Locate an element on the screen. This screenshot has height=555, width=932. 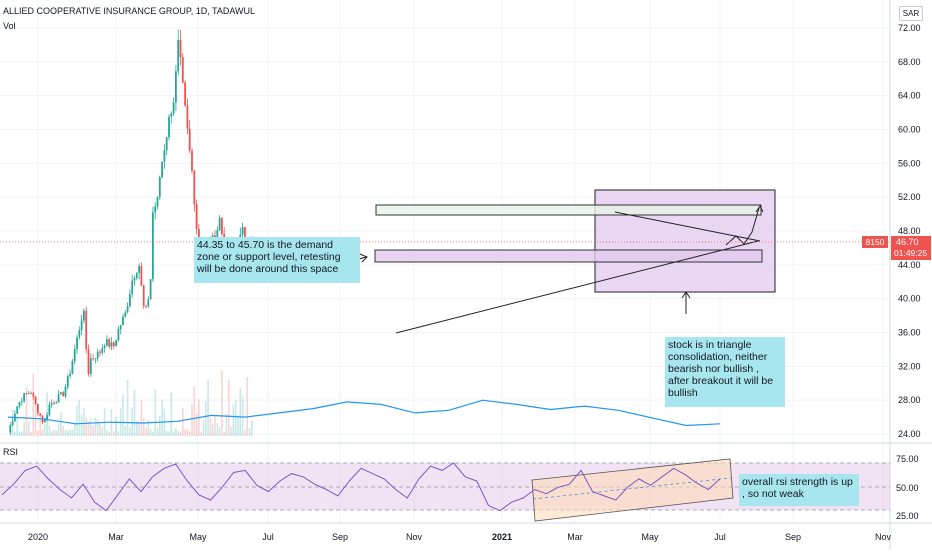
price-tick-label: 48.00 is located at coordinates (909, 231).